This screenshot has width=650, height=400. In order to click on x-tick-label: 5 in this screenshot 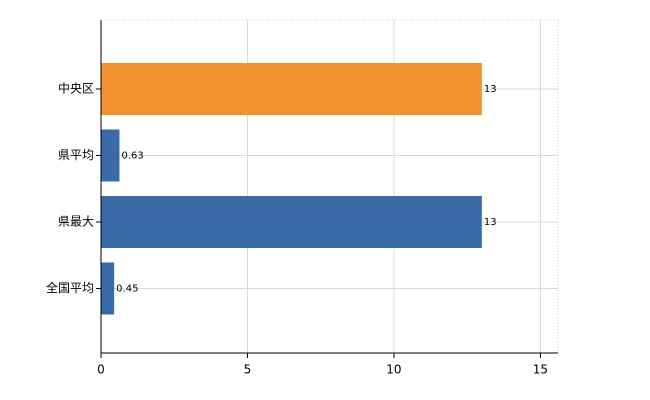, I will do `click(248, 370)`.